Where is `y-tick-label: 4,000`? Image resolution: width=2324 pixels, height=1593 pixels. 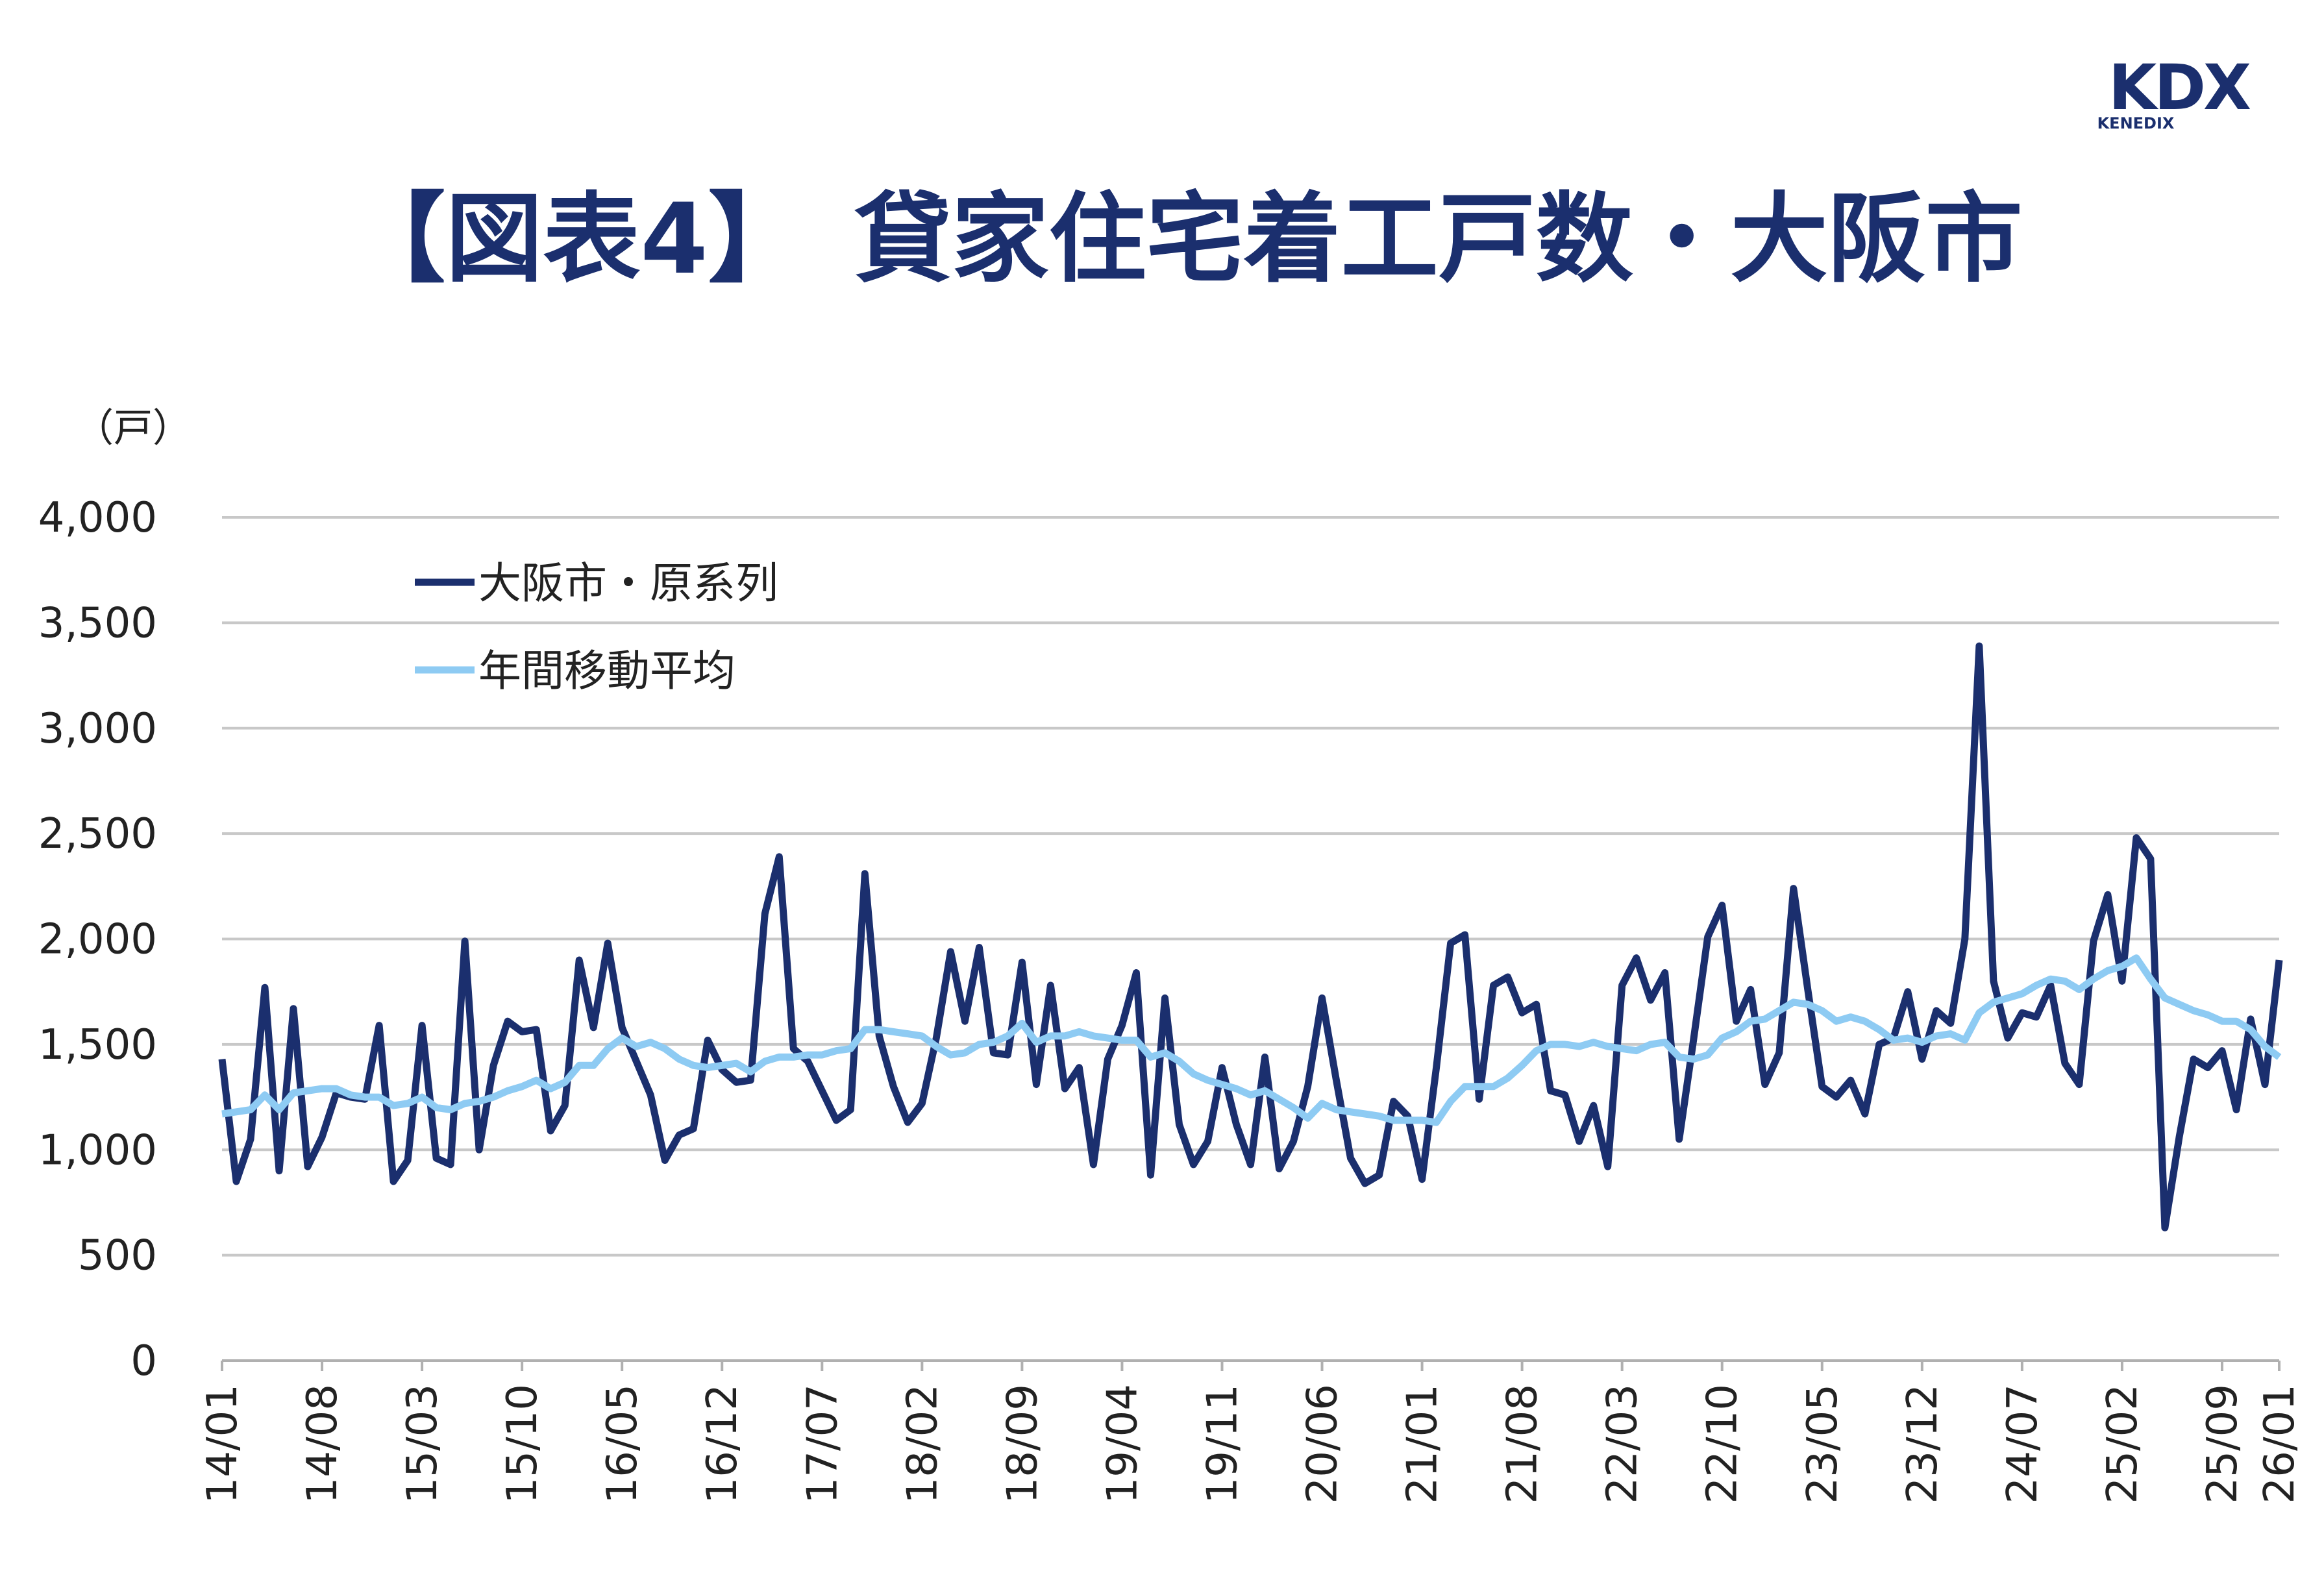
y-tick-label: 4,000 is located at coordinates (97, 518).